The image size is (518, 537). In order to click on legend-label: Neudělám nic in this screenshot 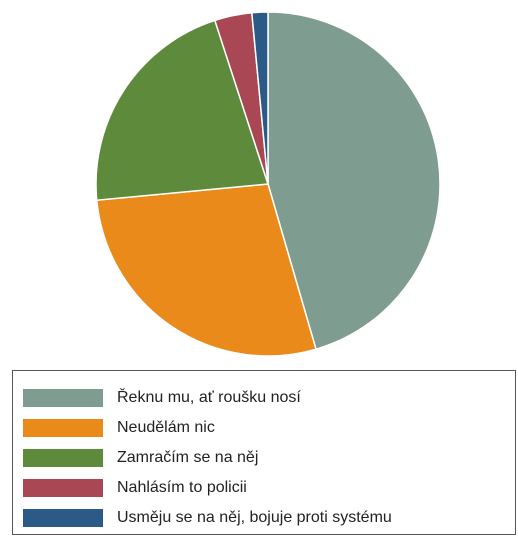, I will do `click(166, 427)`.